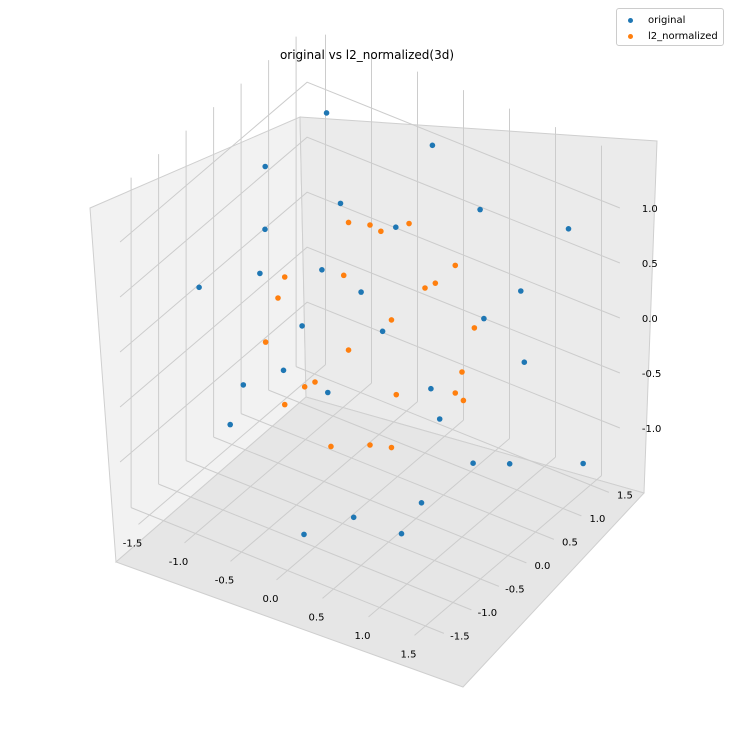 The height and width of the screenshot is (734, 734). What do you see at coordinates (363, 636) in the screenshot?
I see `x-tick-label: 1.0` at bounding box center [363, 636].